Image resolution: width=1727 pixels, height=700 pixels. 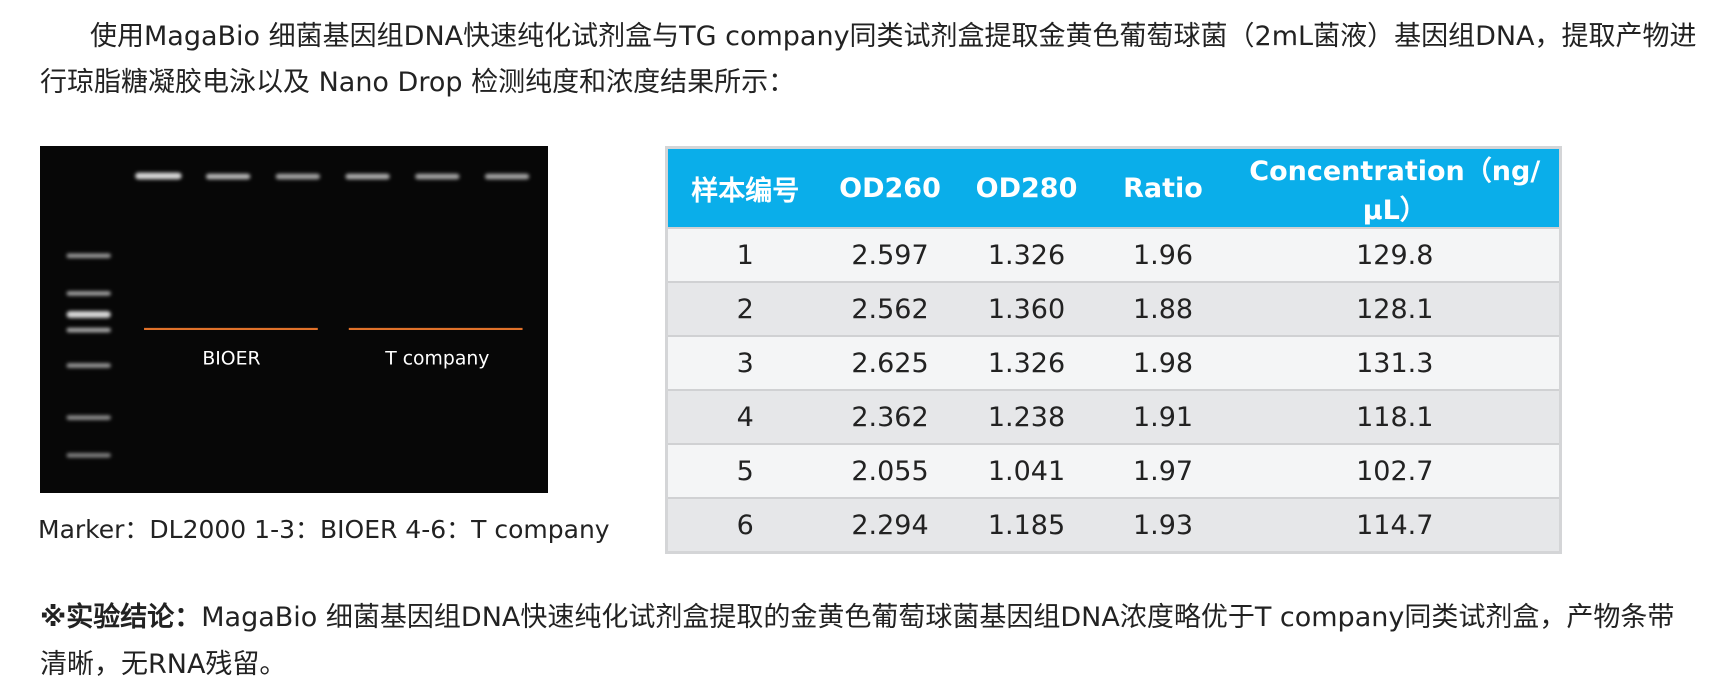 What do you see at coordinates (1395, 254) in the screenshot?
I see `table-cell: 129.8` at bounding box center [1395, 254].